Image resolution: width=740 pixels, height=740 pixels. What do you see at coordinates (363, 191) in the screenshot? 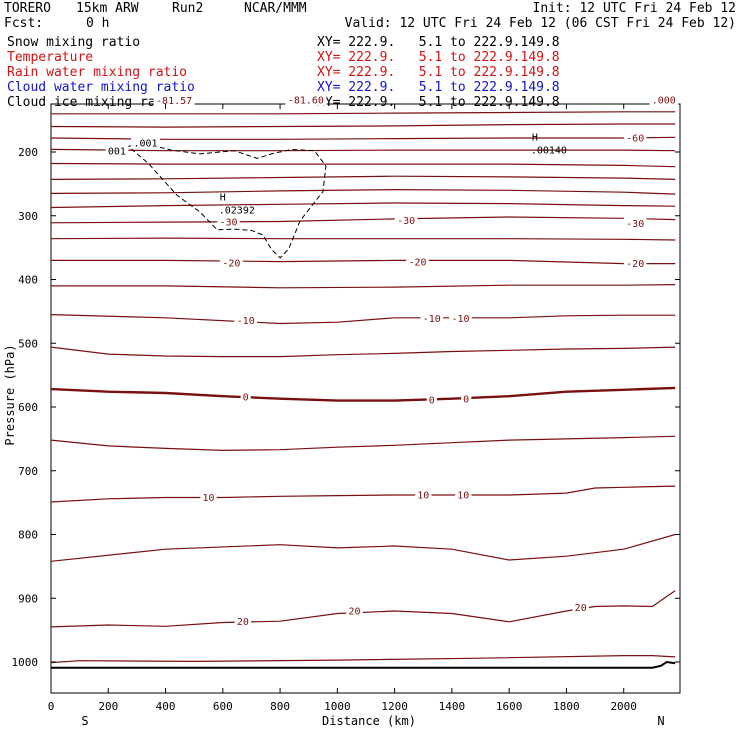
I see `isotherm-m40` at bounding box center [363, 191].